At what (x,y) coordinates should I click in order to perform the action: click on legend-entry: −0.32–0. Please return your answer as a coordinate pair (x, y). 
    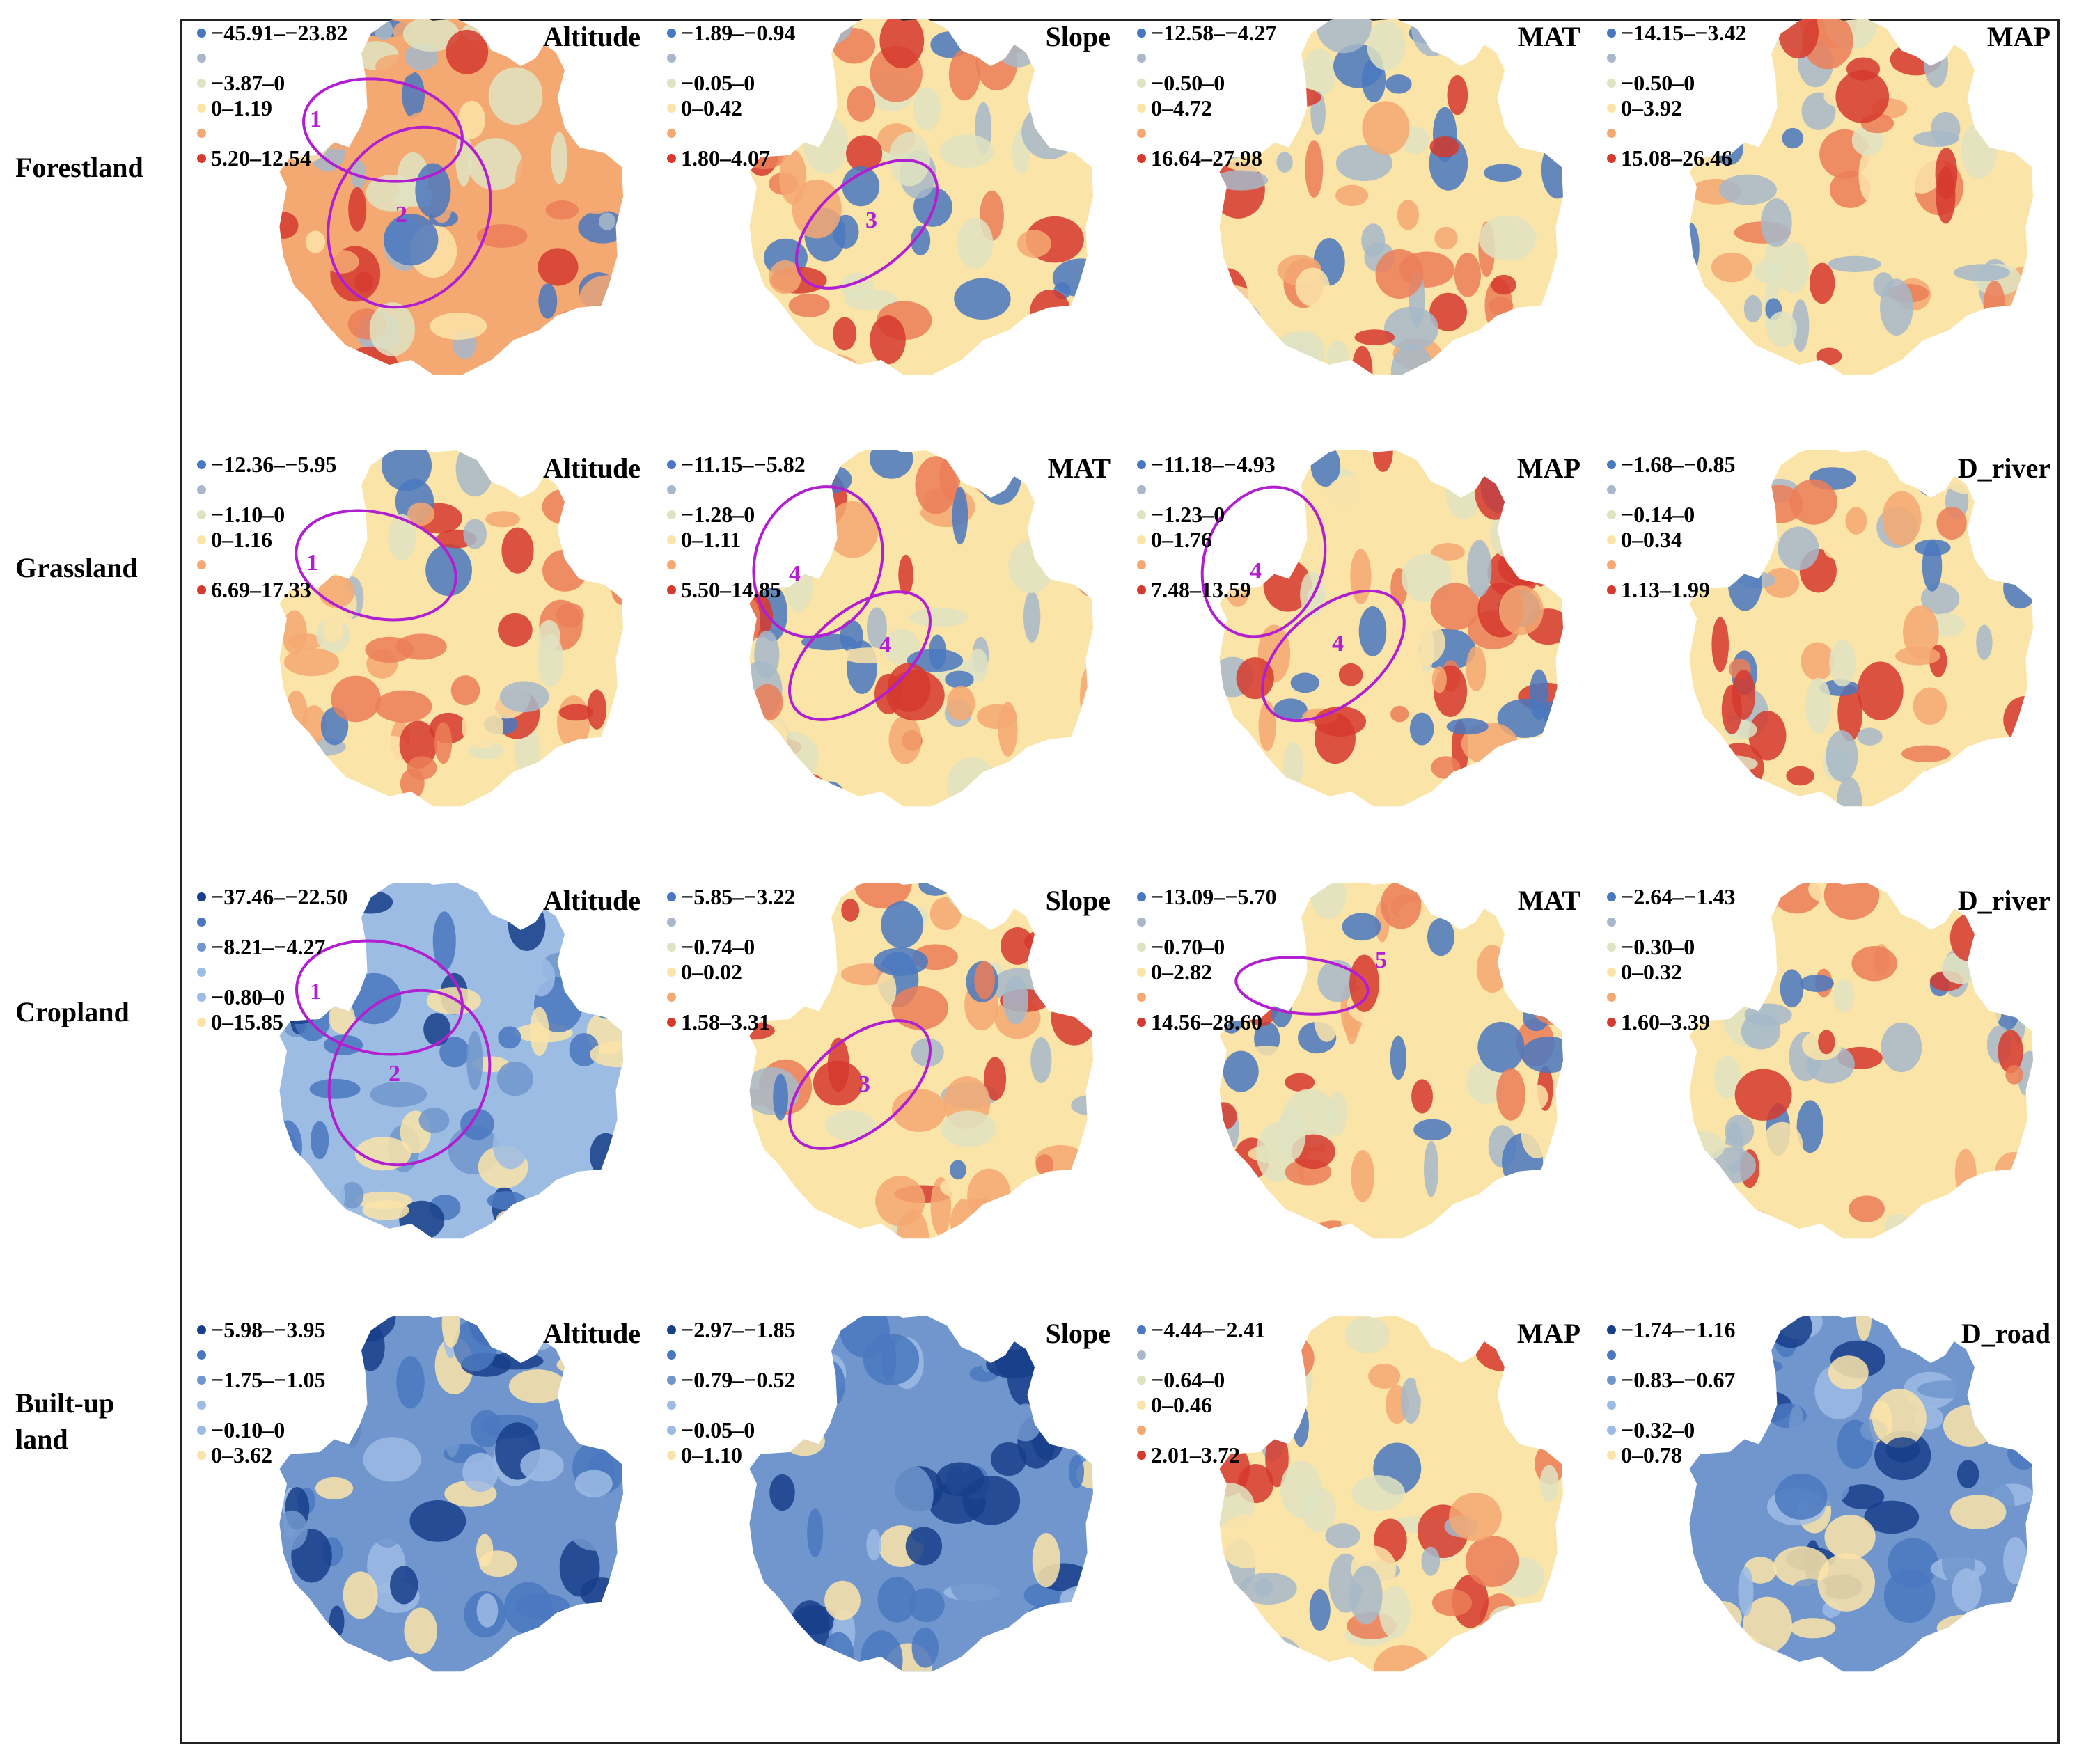
    Looking at the image, I should click on (1670, 1430).